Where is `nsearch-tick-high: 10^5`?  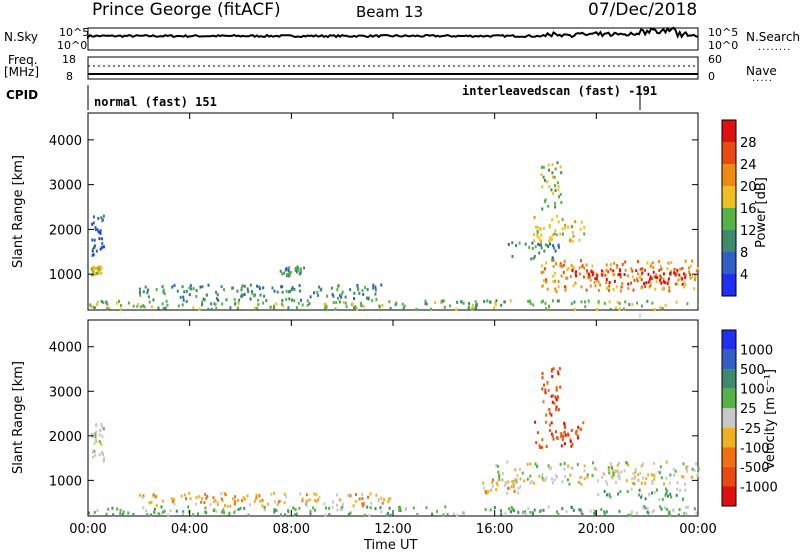 nsearch-tick-high: 10^5 is located at coordinates (723, 32).